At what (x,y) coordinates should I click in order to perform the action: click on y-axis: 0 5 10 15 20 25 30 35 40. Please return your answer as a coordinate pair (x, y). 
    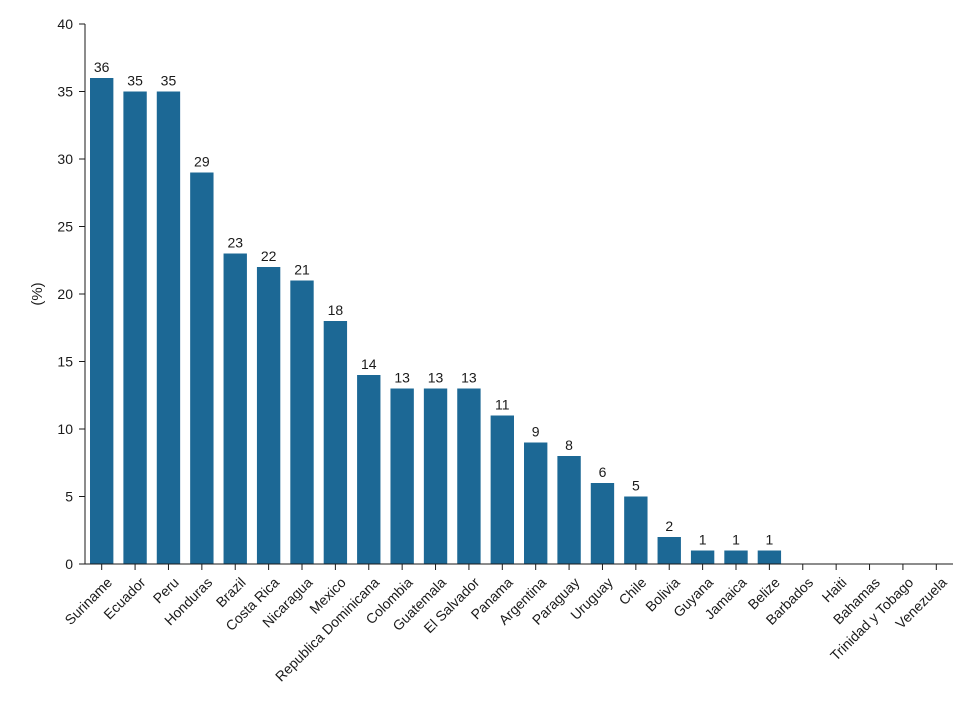
    Looking at the image, I should click on (71, 294).